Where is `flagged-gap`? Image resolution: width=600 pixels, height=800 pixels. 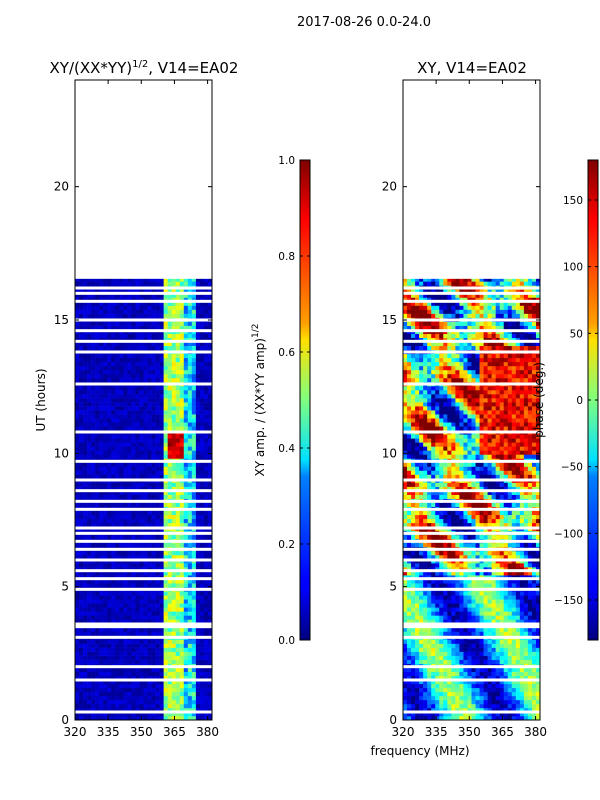 flagged-gap is located at coordinates (143, 331).